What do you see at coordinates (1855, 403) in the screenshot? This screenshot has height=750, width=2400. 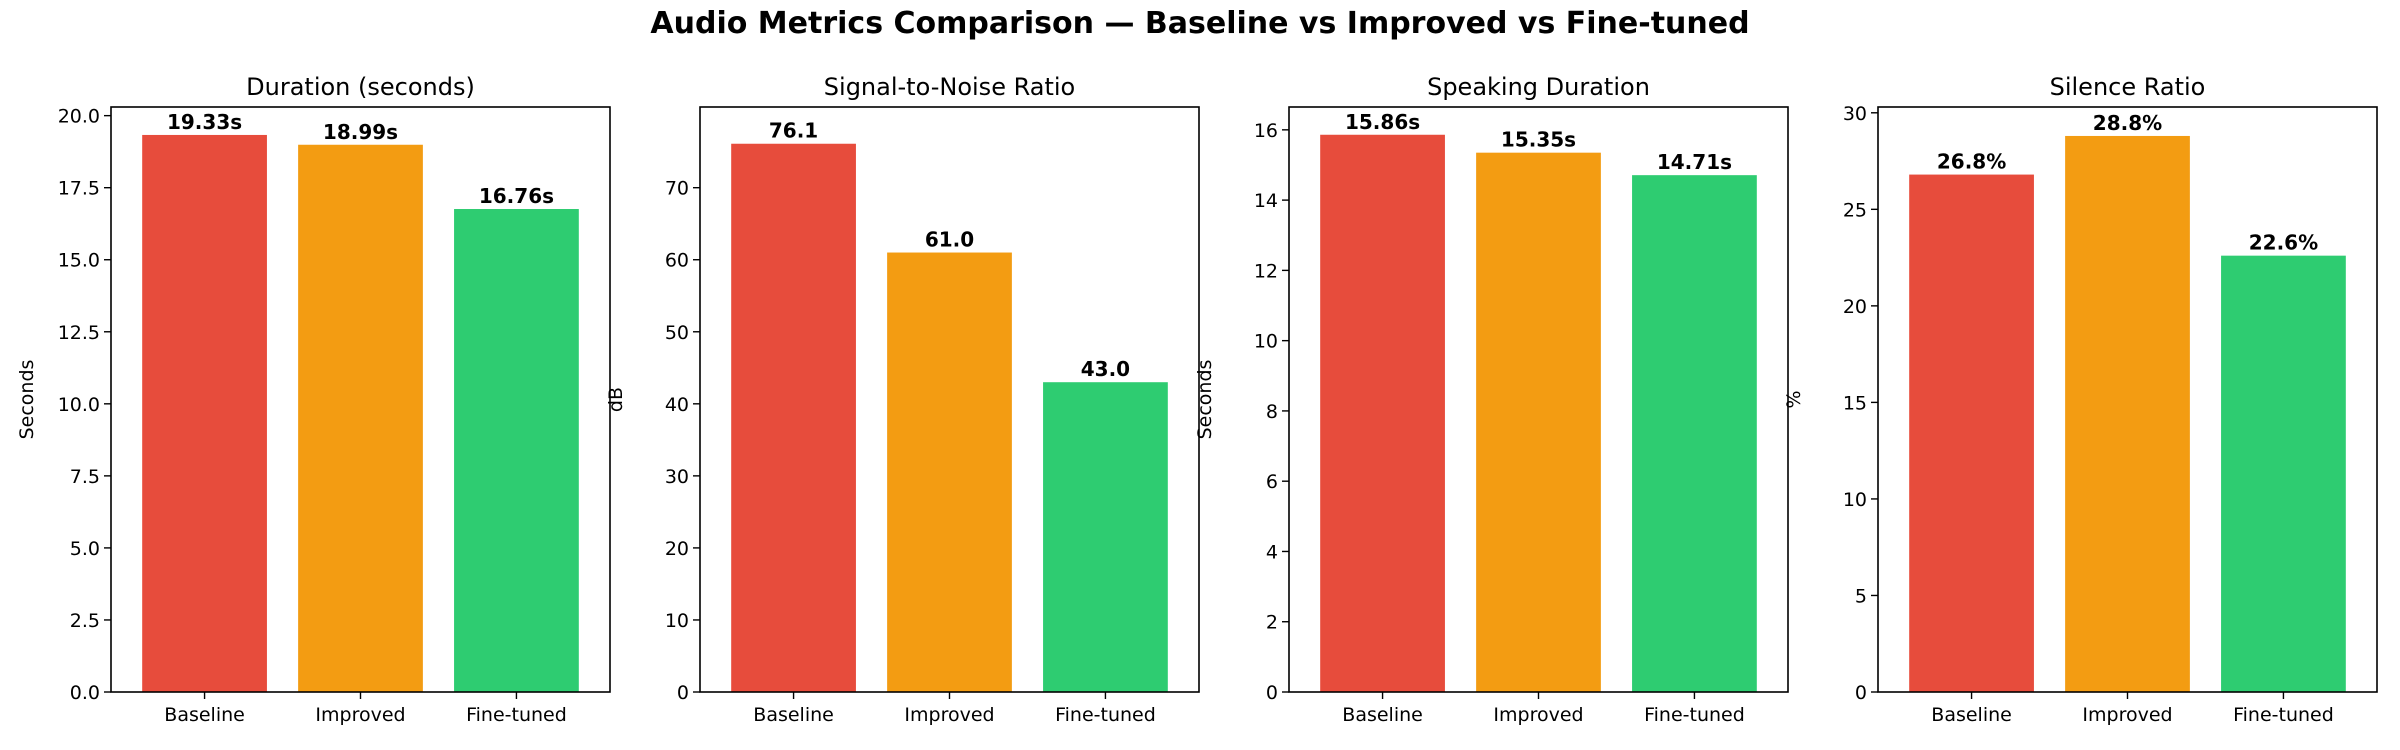 I see `y-tick-label: 15` at bounding box center [1855, 403].